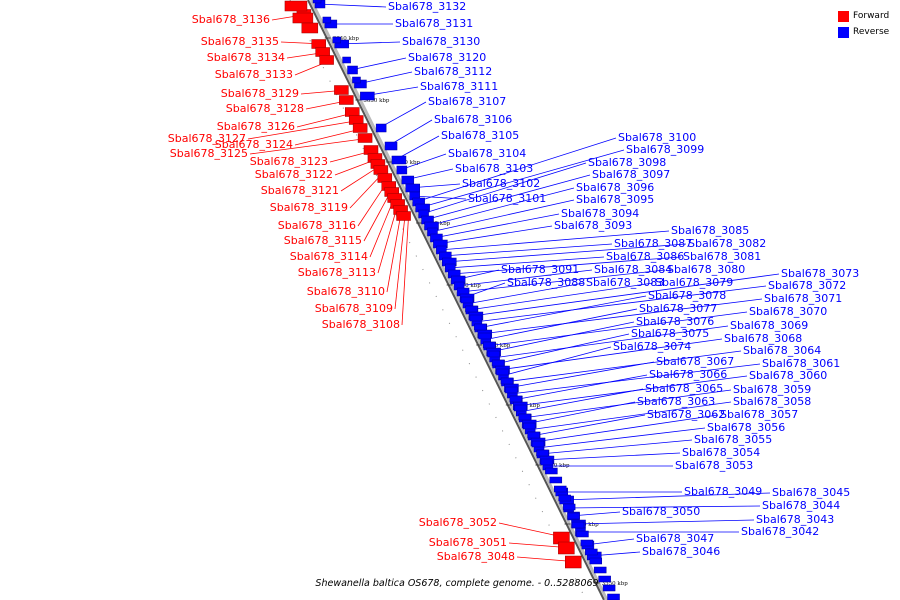 Image resolution: width=900 pixels, height=600 pixels. Describe the element at coordinates (346, 291) in the screenshot. I see `forward-gene-label: Sbal678_3110` at that location.